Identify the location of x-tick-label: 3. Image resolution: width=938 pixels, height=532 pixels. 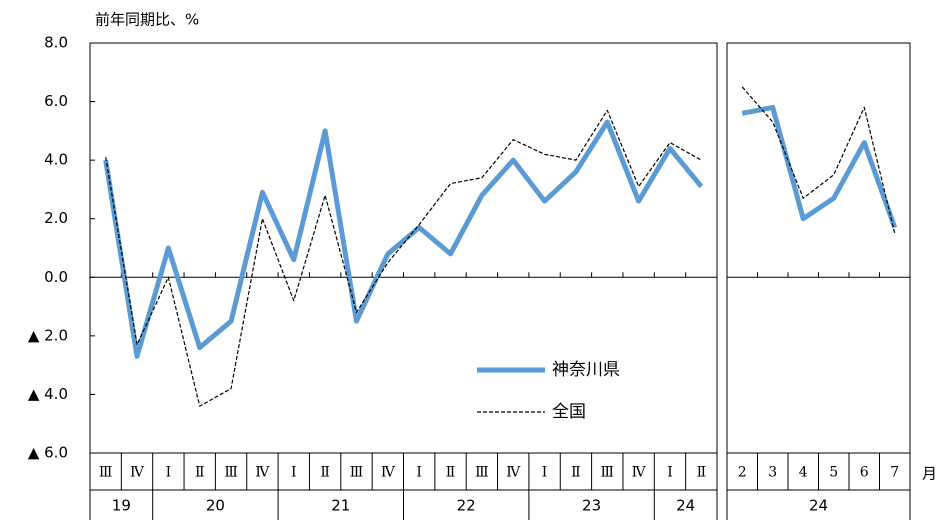
(772, 473).